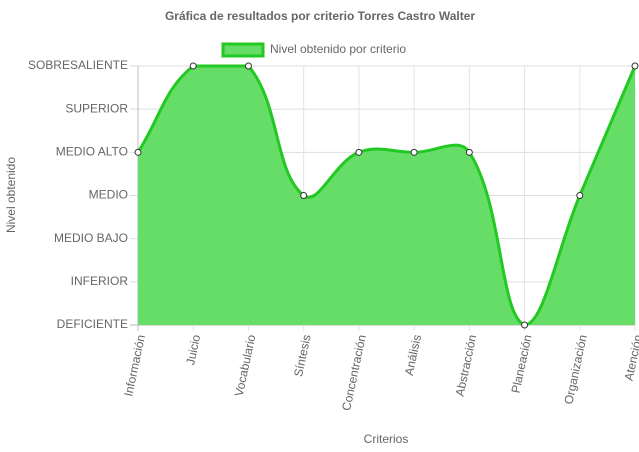 This screenshot has width=639, height=452. Describe the element at coordinates (78, 65) in the screenshot. I see `y-tick-label: SOBRESALIENTE` at that location.